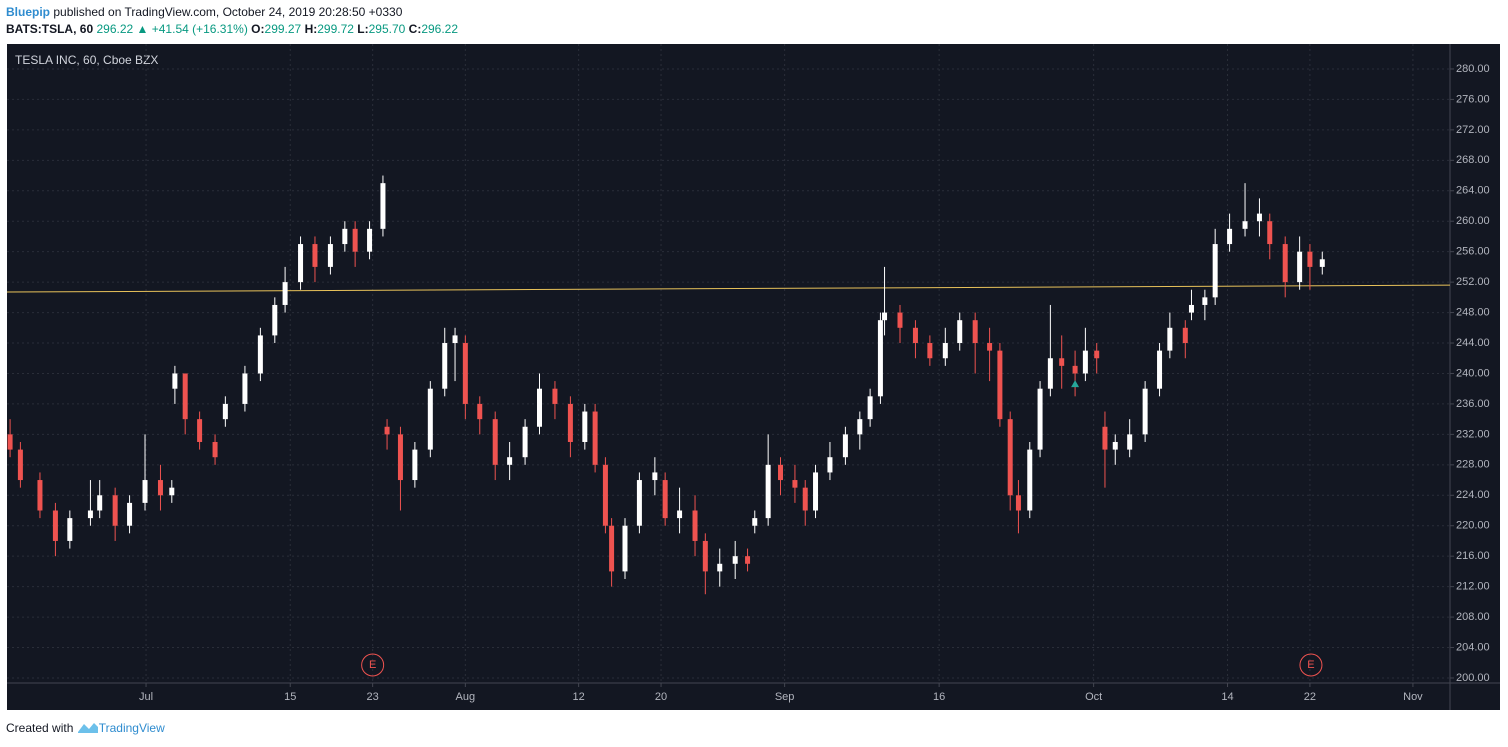 This screenshot has width=1508, height=747. I want to click on y-tick-label: 260.00, so click(1473, 221).